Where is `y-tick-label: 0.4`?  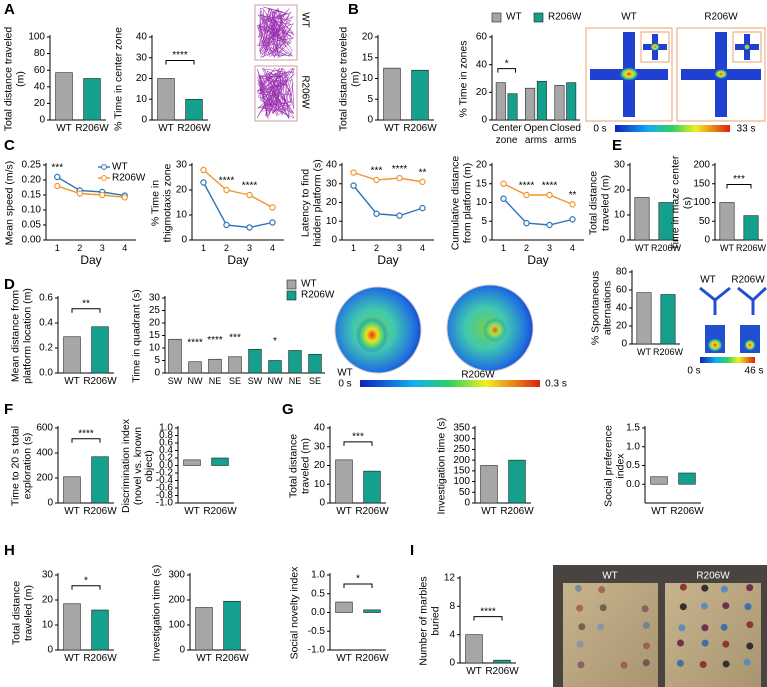 y-tick-label: 0.4 is located at coordinates (166, 450).